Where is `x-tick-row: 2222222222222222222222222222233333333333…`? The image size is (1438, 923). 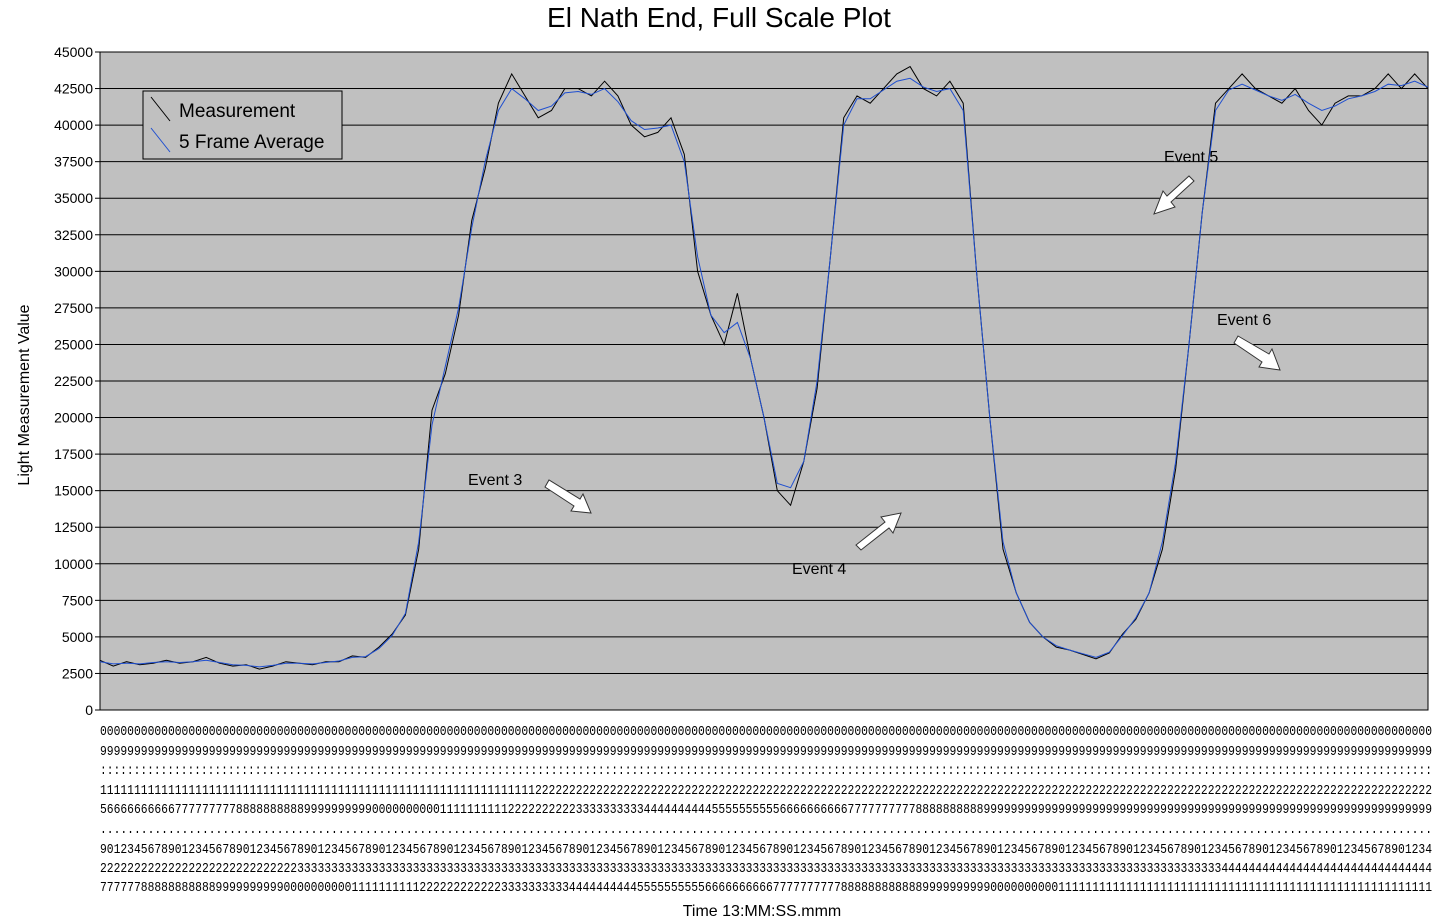
x-tick-row: 2222222222222222222222222222233333333333… is located at coordinates (766, 869).